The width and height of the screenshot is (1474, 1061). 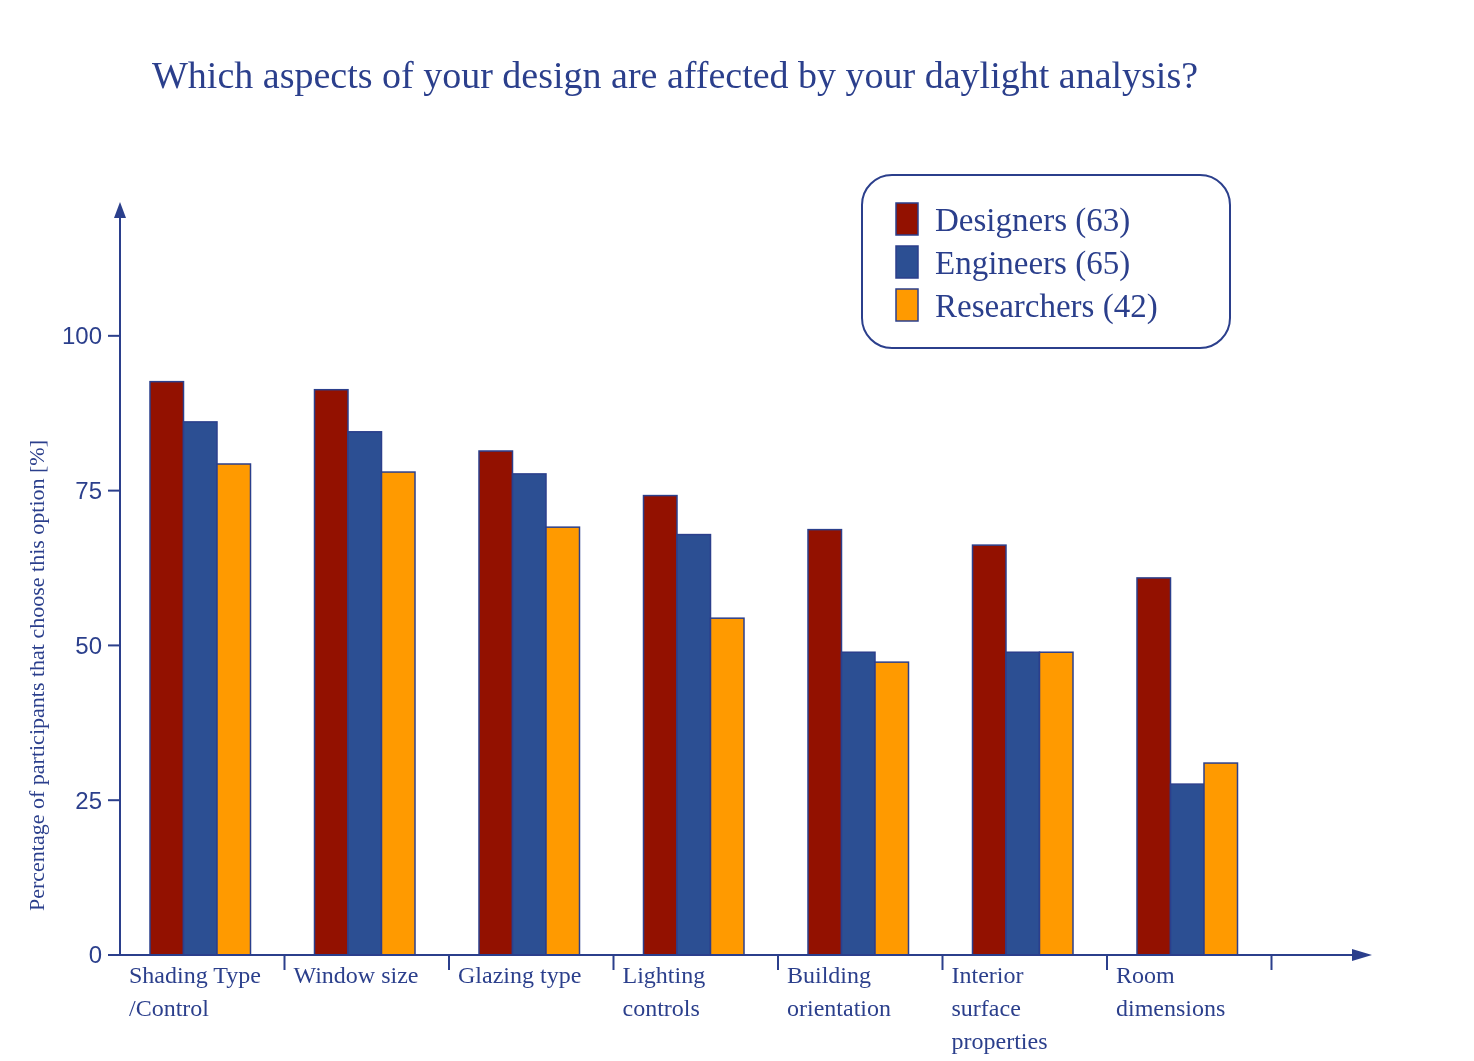 What do you see at coordinates (195, 991) in the screenshot?
I see `x-tick-label: Shading Type /Control` at bounding box center [195, 991].